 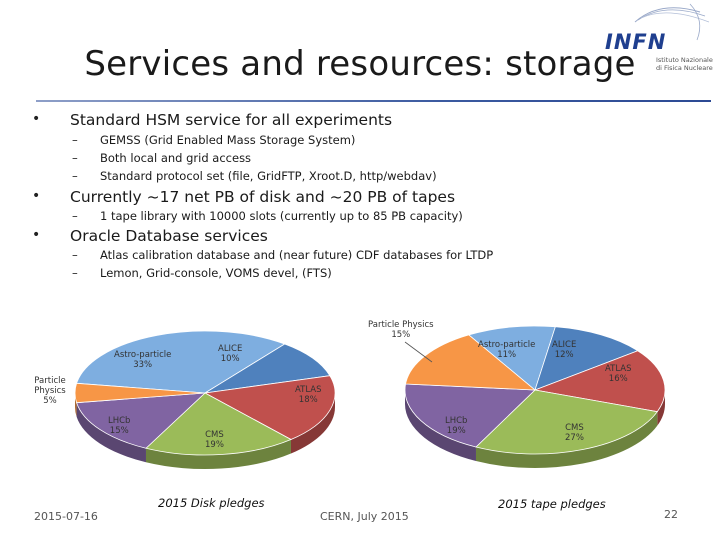 I want to click on pie-label: ATLAS 18%, so click(x=308, y=395).